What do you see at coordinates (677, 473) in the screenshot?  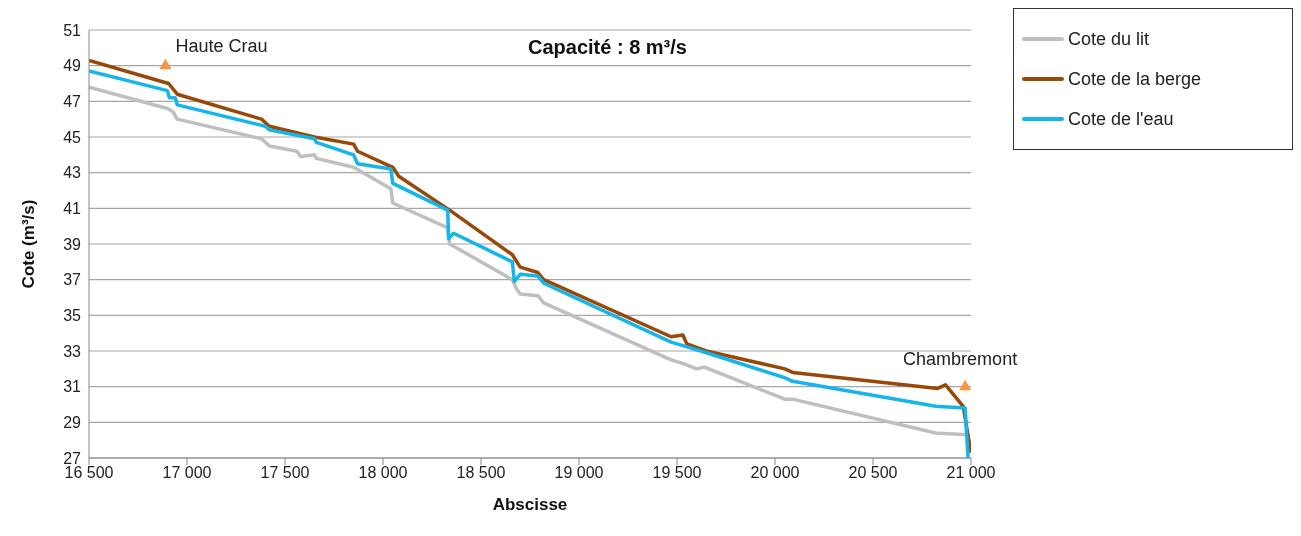 I see `x-tick-label: 19 500` at bounding box center [677, 473].